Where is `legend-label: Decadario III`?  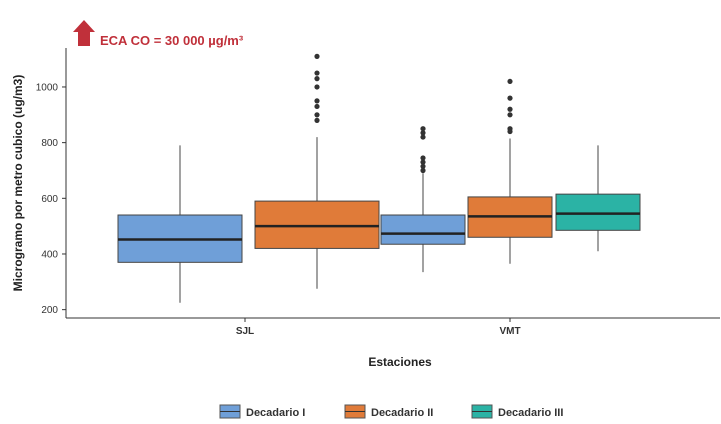 legend-label: Decadario III is located at coordinates (530, 413).